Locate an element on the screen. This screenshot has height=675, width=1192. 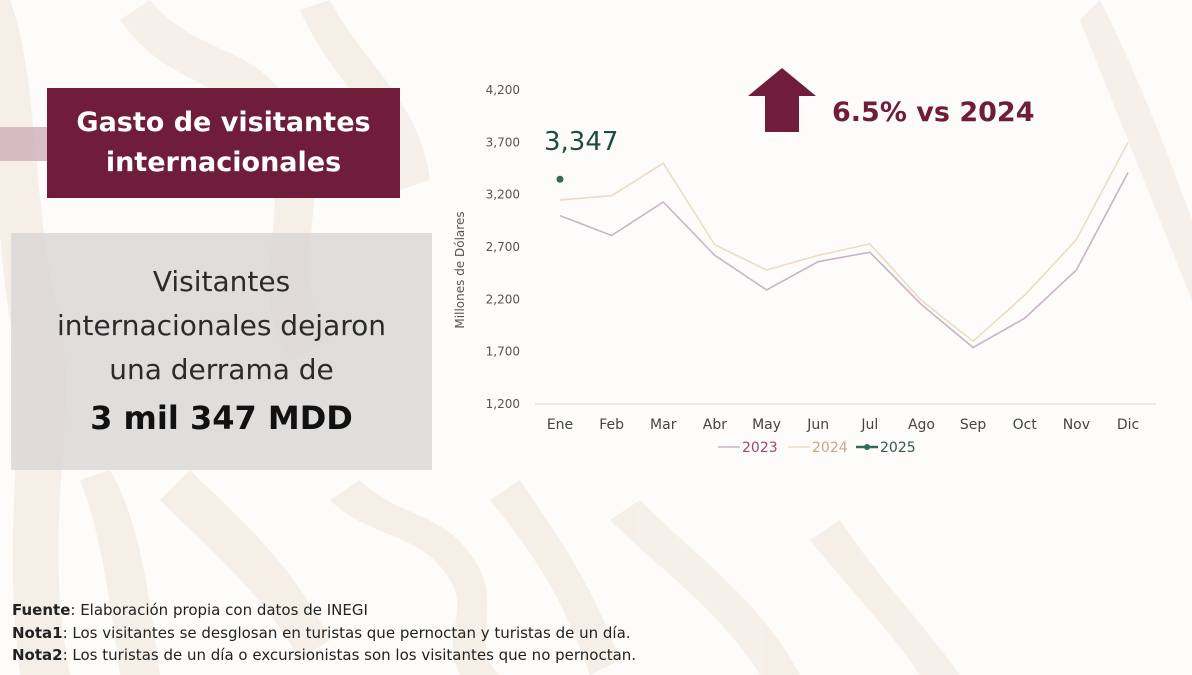
chart-legend: 2023 2024 2025 is located at coordinates (817, 448).